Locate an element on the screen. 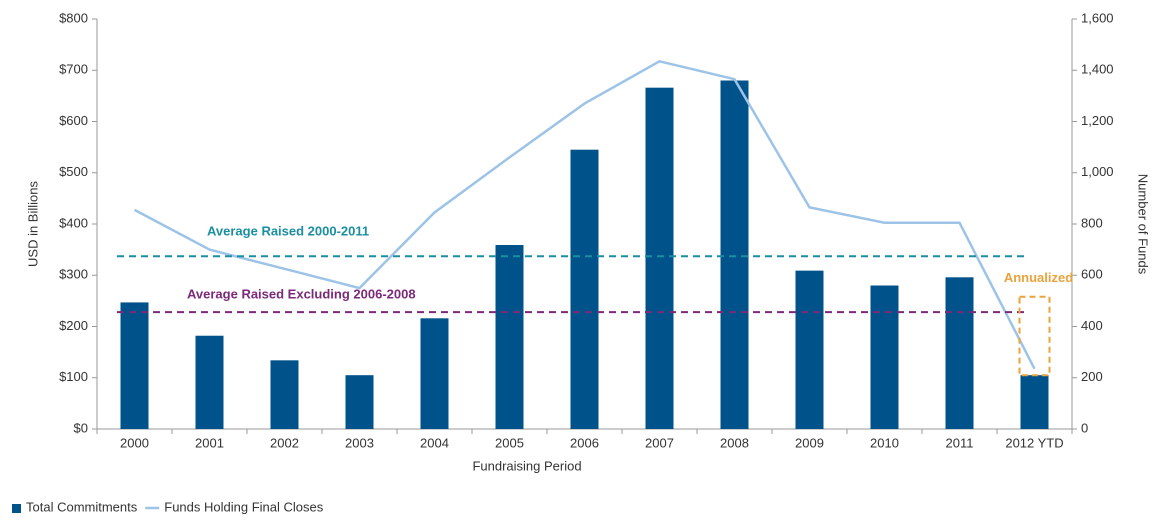 The width and height of the screenshot is (1154, 522). x-tick-label: 2008 is located at coordinates (734, 442).